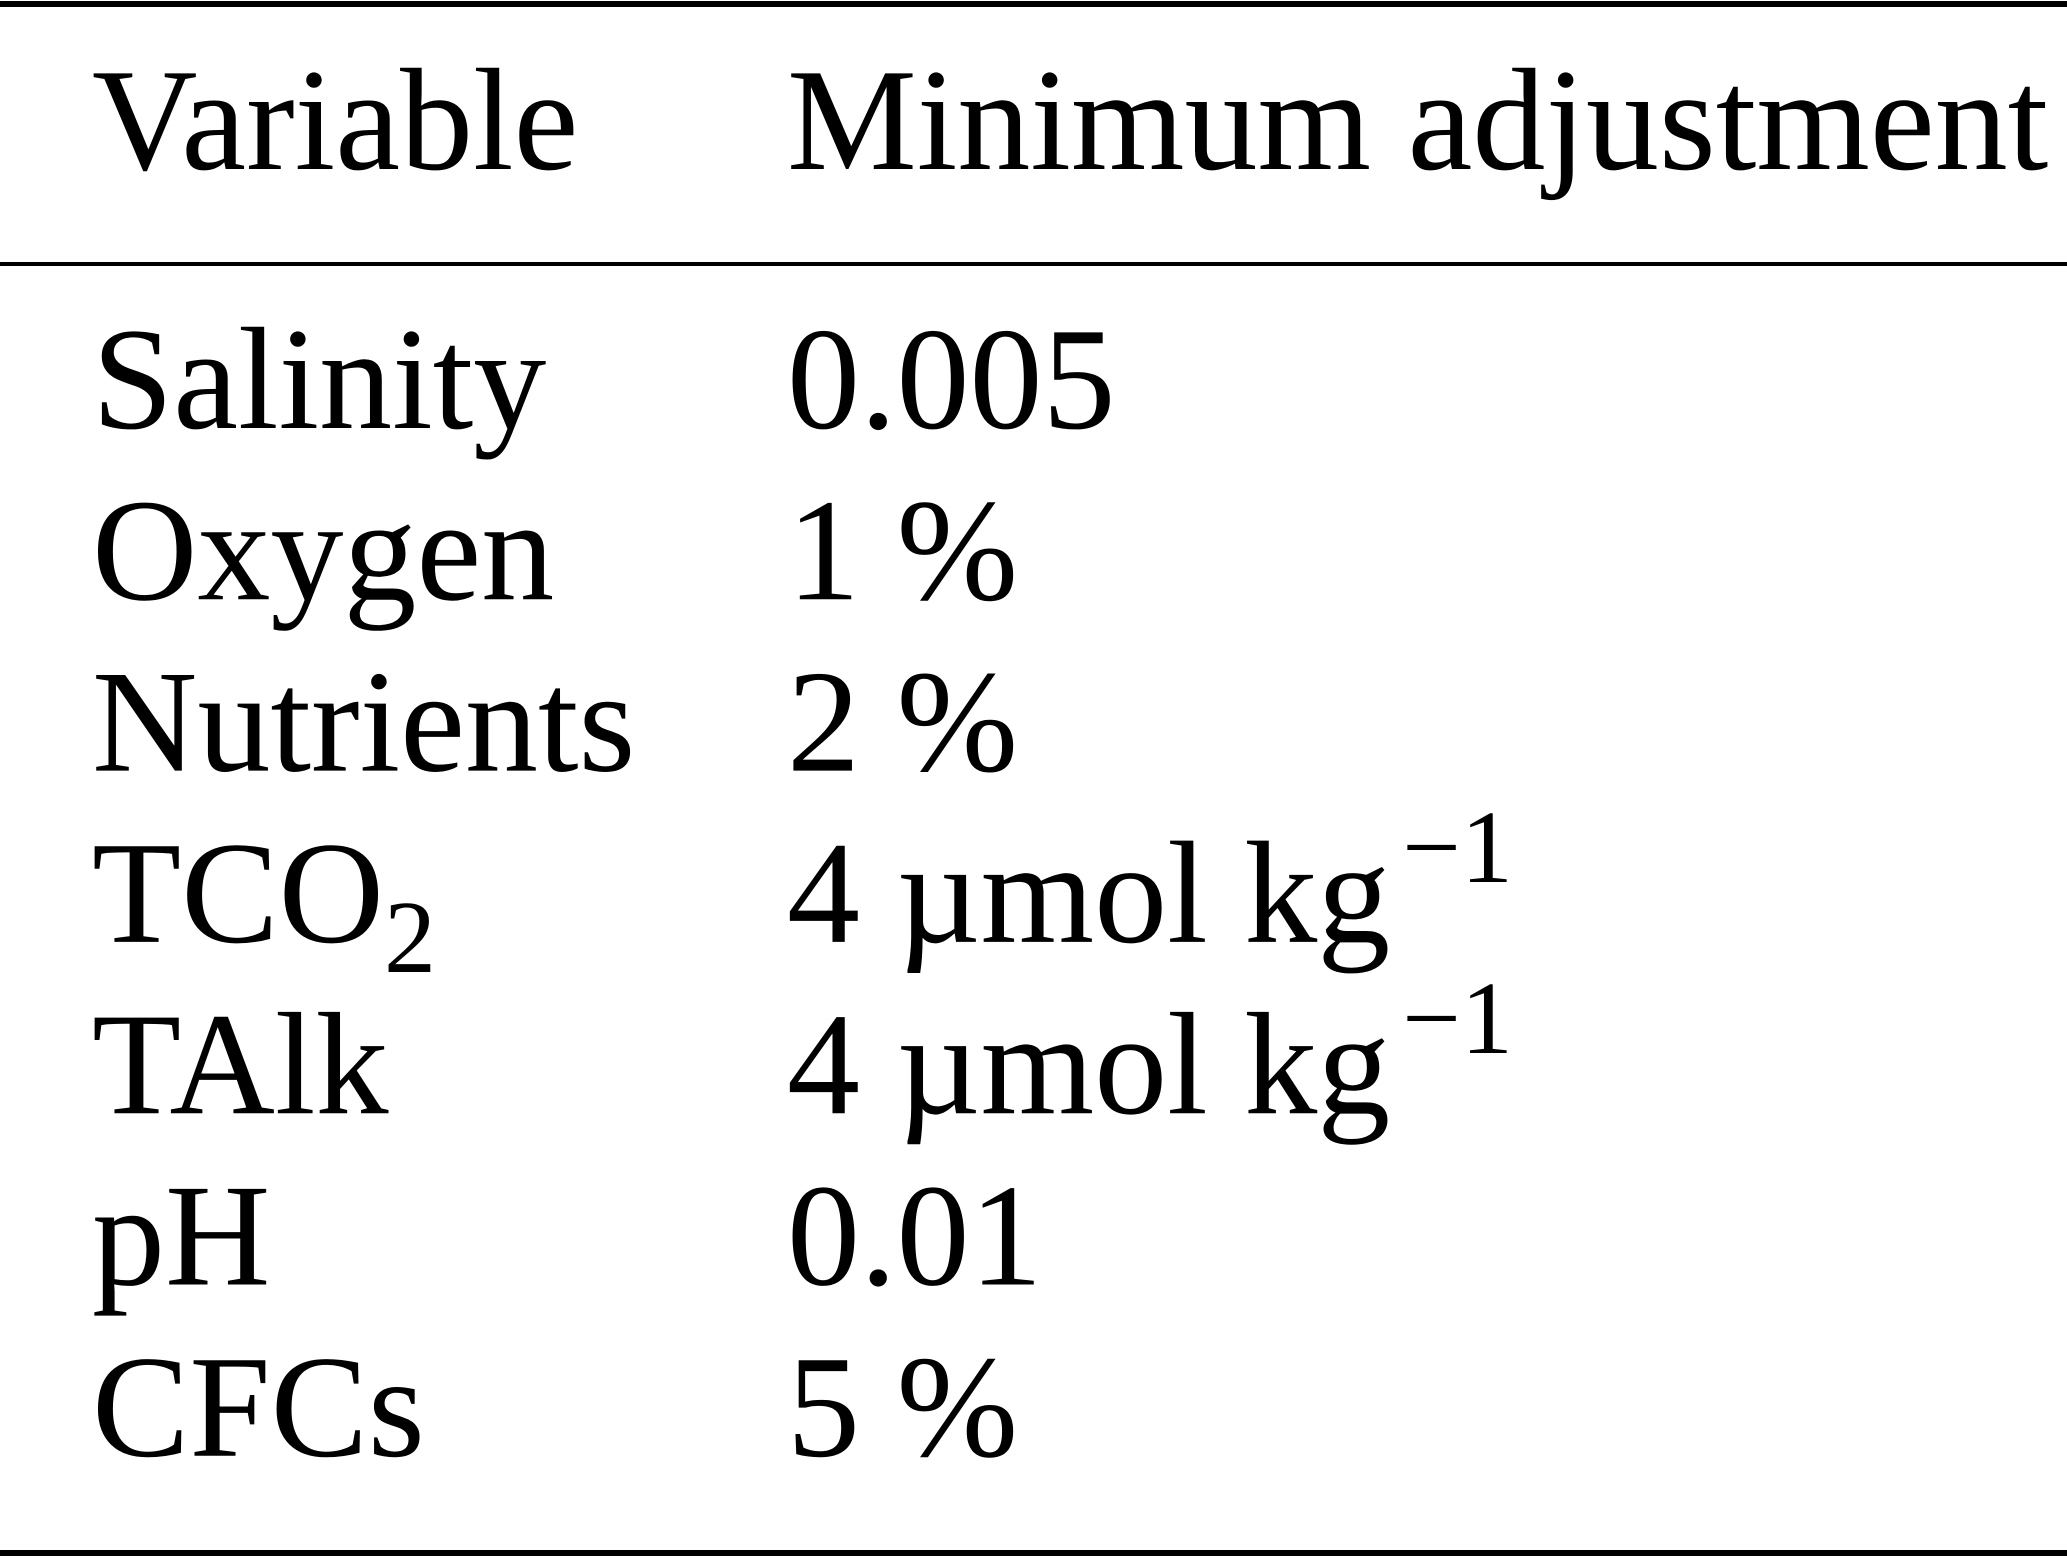 Image resolution: width=2067 pixels, height=1558 pixels. What do you see at coordinates (915, 1236) in the screenshot?
I see `table-cell: 0.01` at bounding box center [915, 1236].